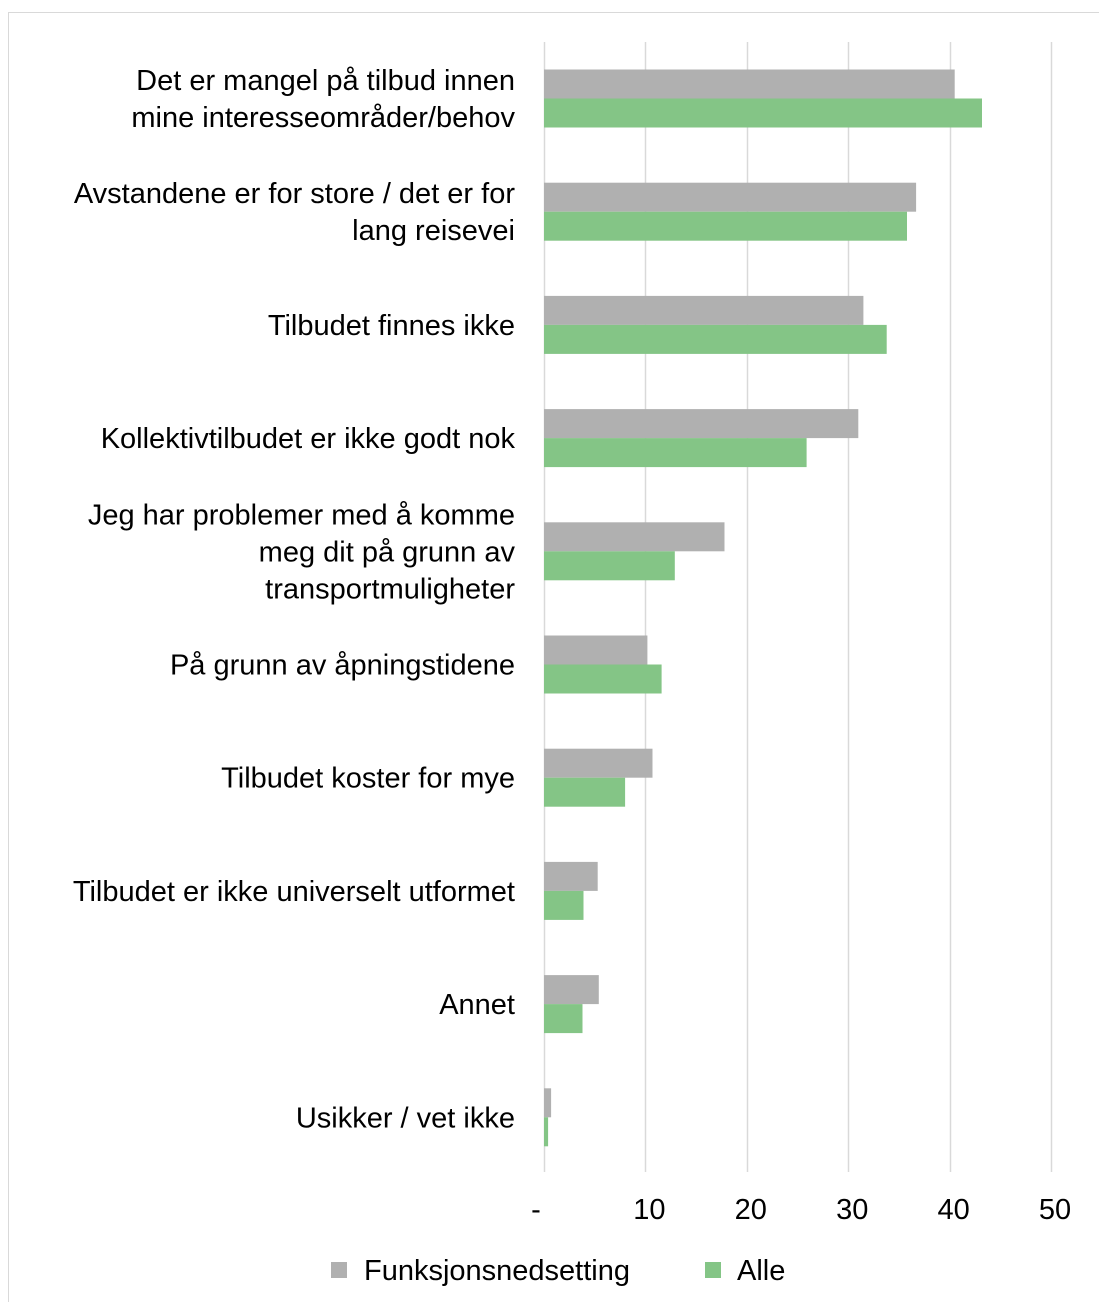 The height and width of the screenshot is (1302, 1099). I want to click on legend-swatch-funksjonsnedsetting, so click(339, 1270).